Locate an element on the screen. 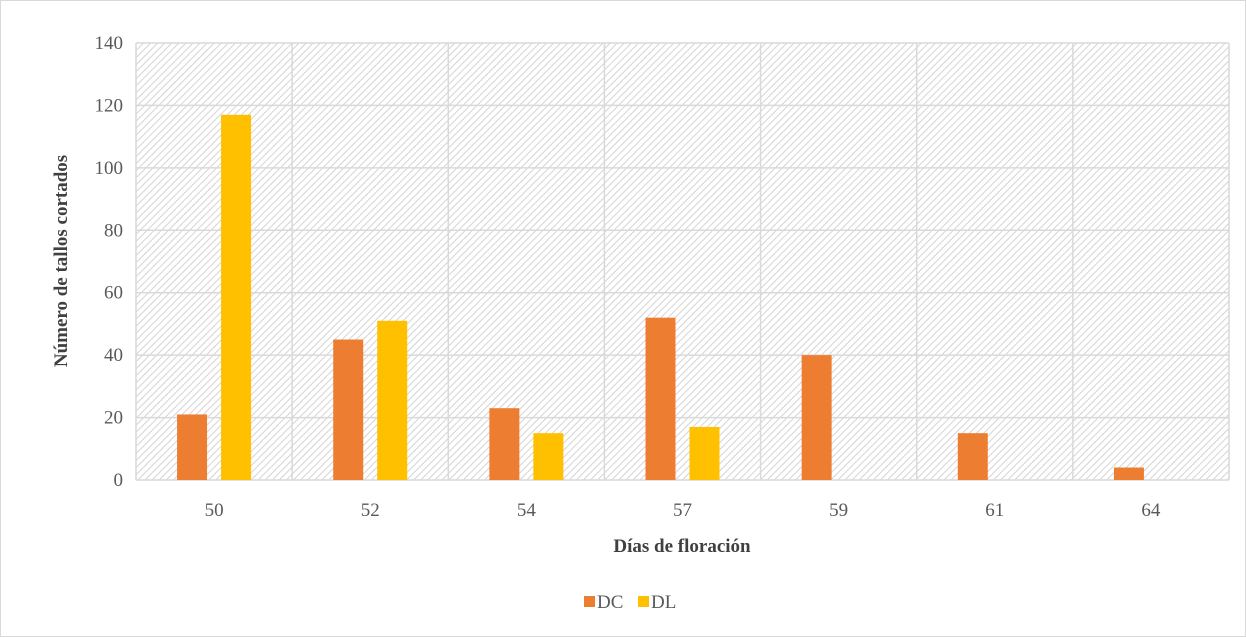  legend-label-dc: DC is located at coordinates (610, 602).